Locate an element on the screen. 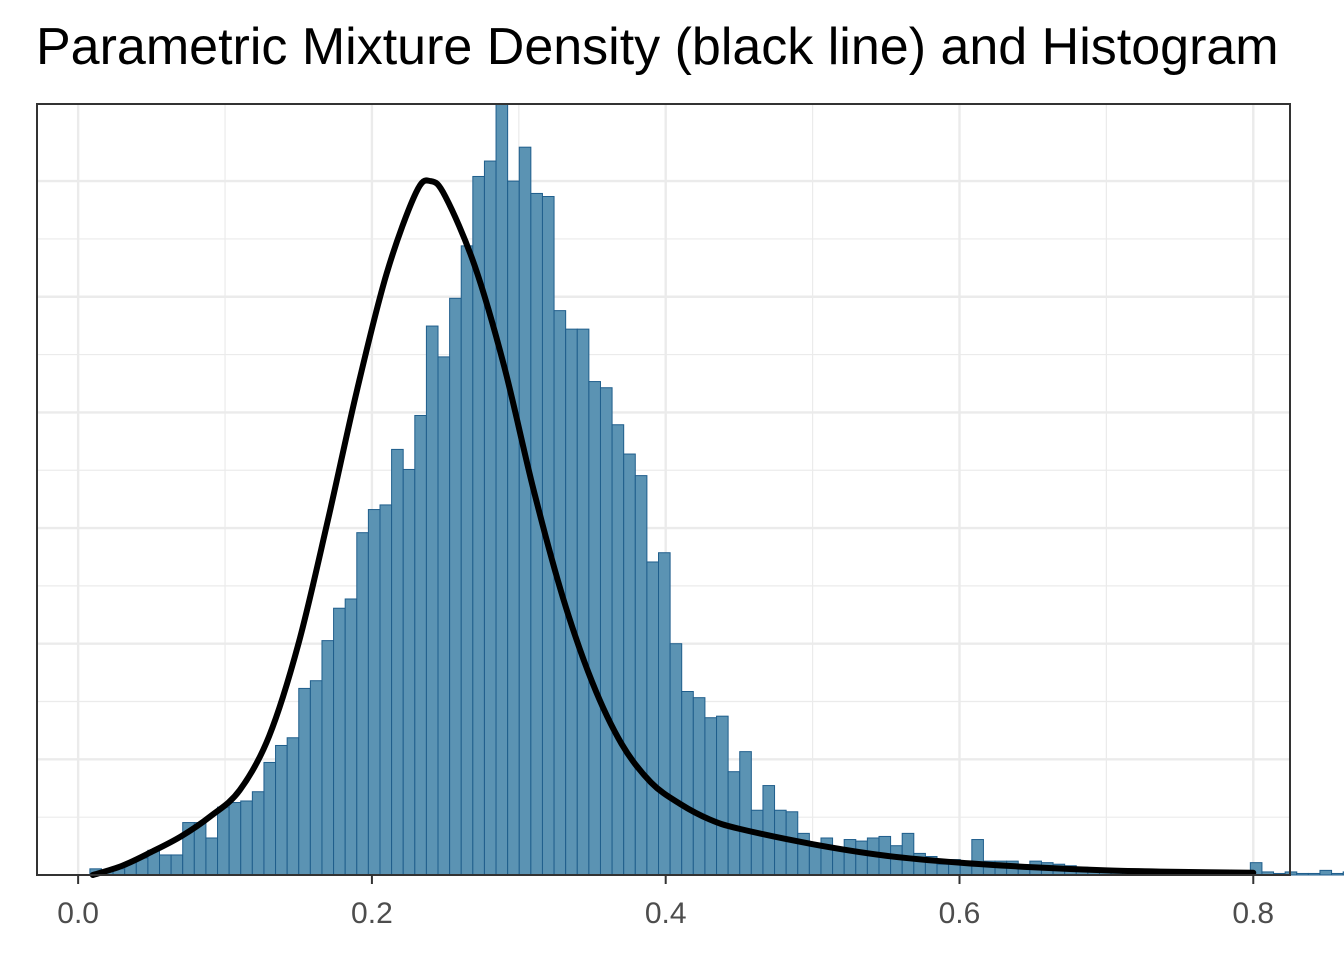  x-tick-label: 0.6 is located at coordinates (960, 913).